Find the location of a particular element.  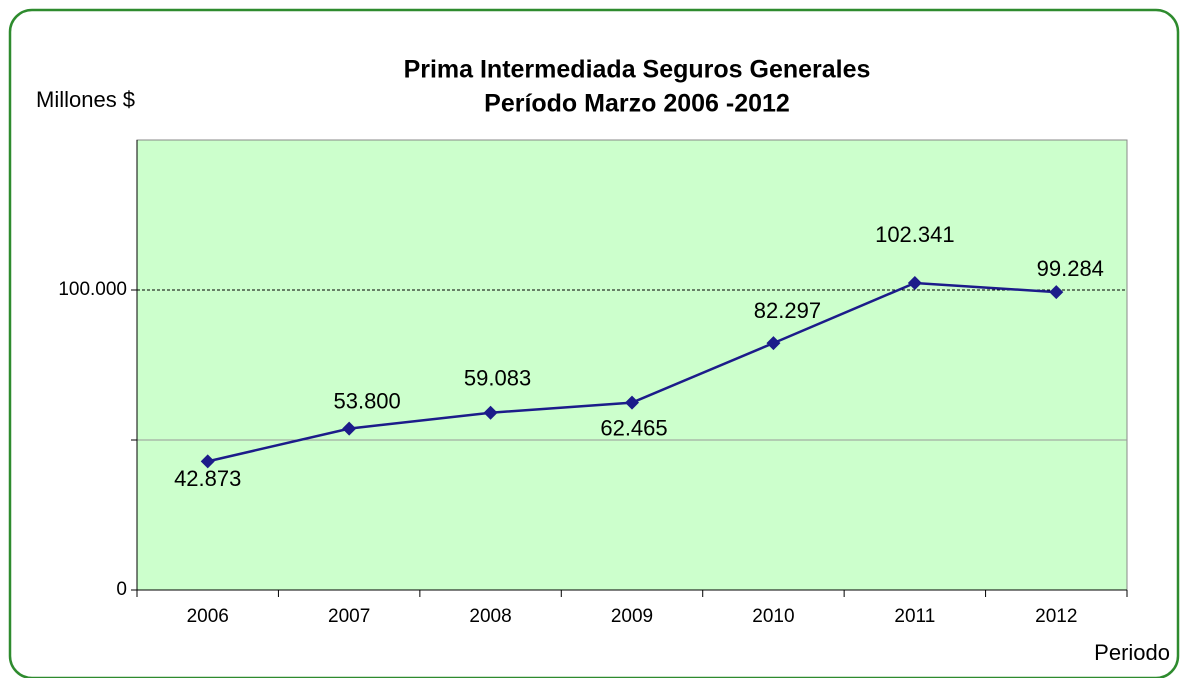

data-label: 99.284 is located at coordinates (1070, 268).